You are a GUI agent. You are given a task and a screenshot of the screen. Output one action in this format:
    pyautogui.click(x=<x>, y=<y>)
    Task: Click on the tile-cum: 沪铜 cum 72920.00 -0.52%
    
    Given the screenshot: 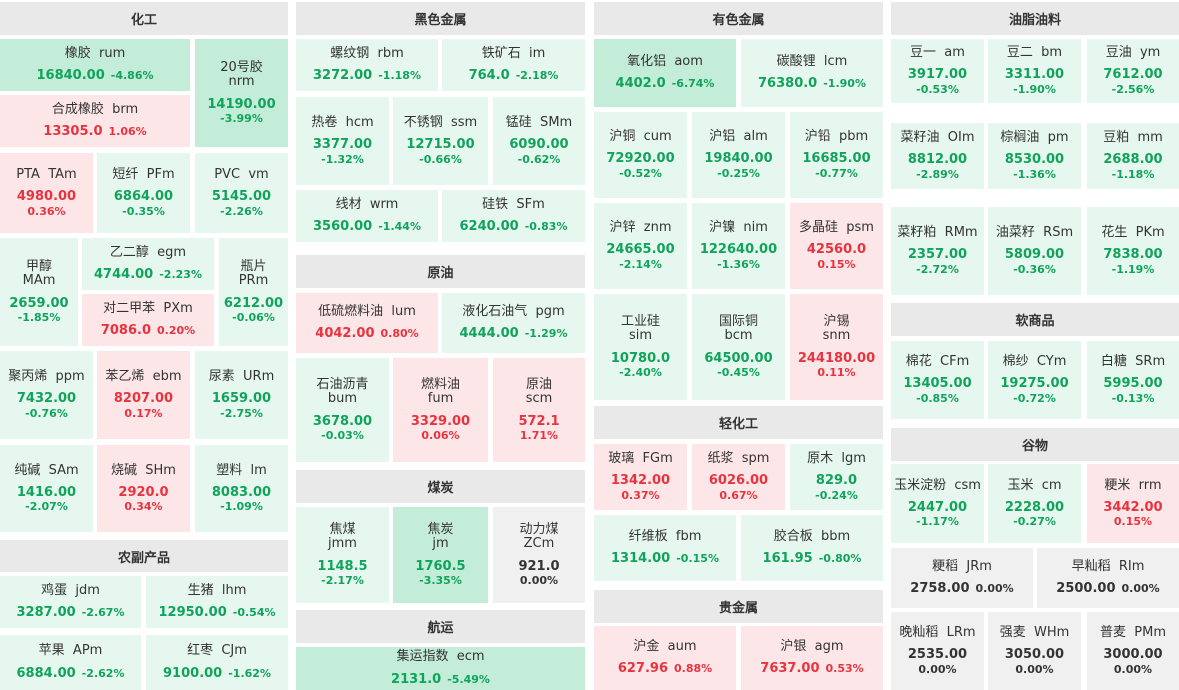 What is the action you would take?
    pyautogui.click(x=640, y=155)
    